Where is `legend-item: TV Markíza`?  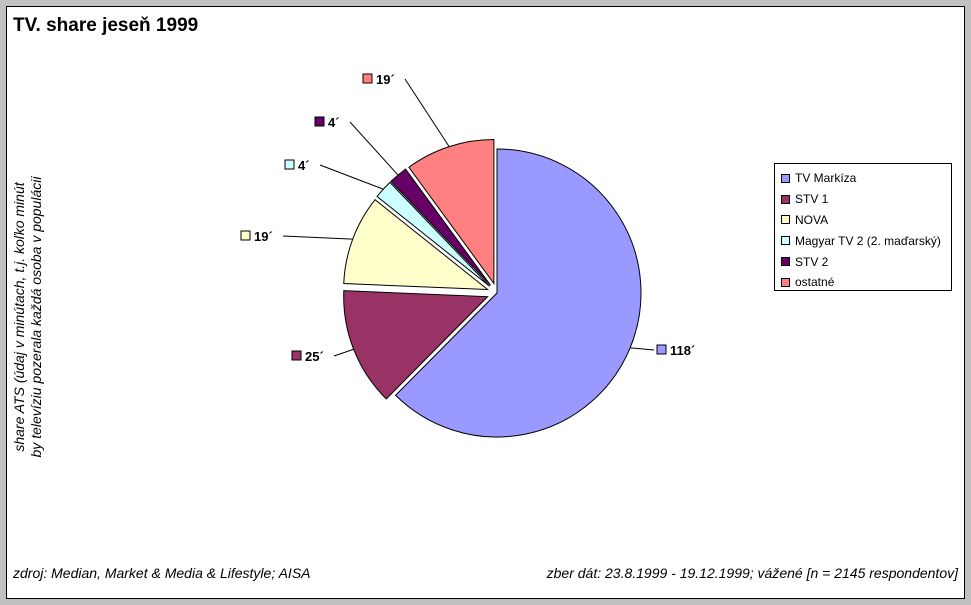
legend-item: TV Markíza is located at coordinates (866, 178).